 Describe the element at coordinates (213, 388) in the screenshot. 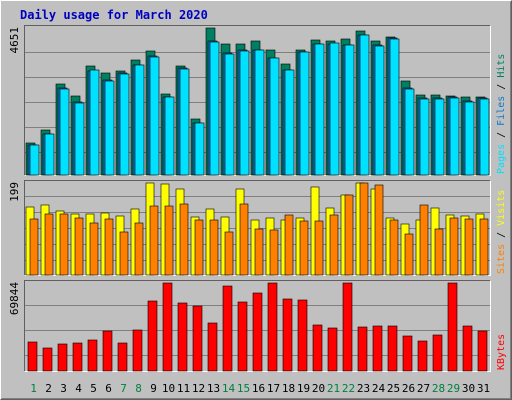

I see `x-tick-label-day-13: 13` at that location.